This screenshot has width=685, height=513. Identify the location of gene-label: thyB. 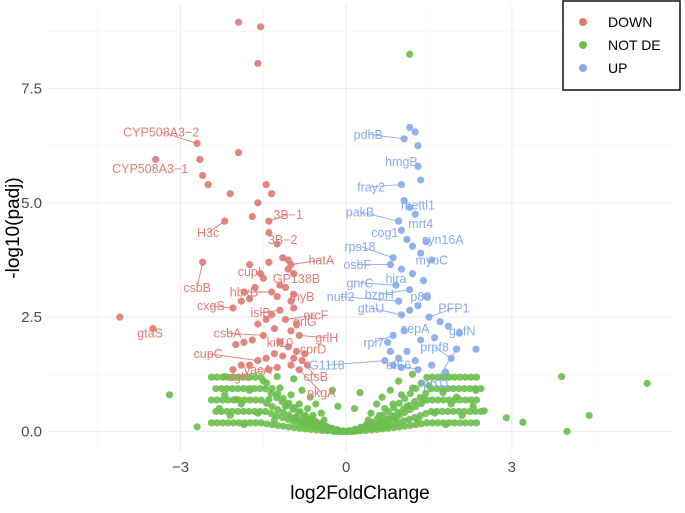
(302, 297).